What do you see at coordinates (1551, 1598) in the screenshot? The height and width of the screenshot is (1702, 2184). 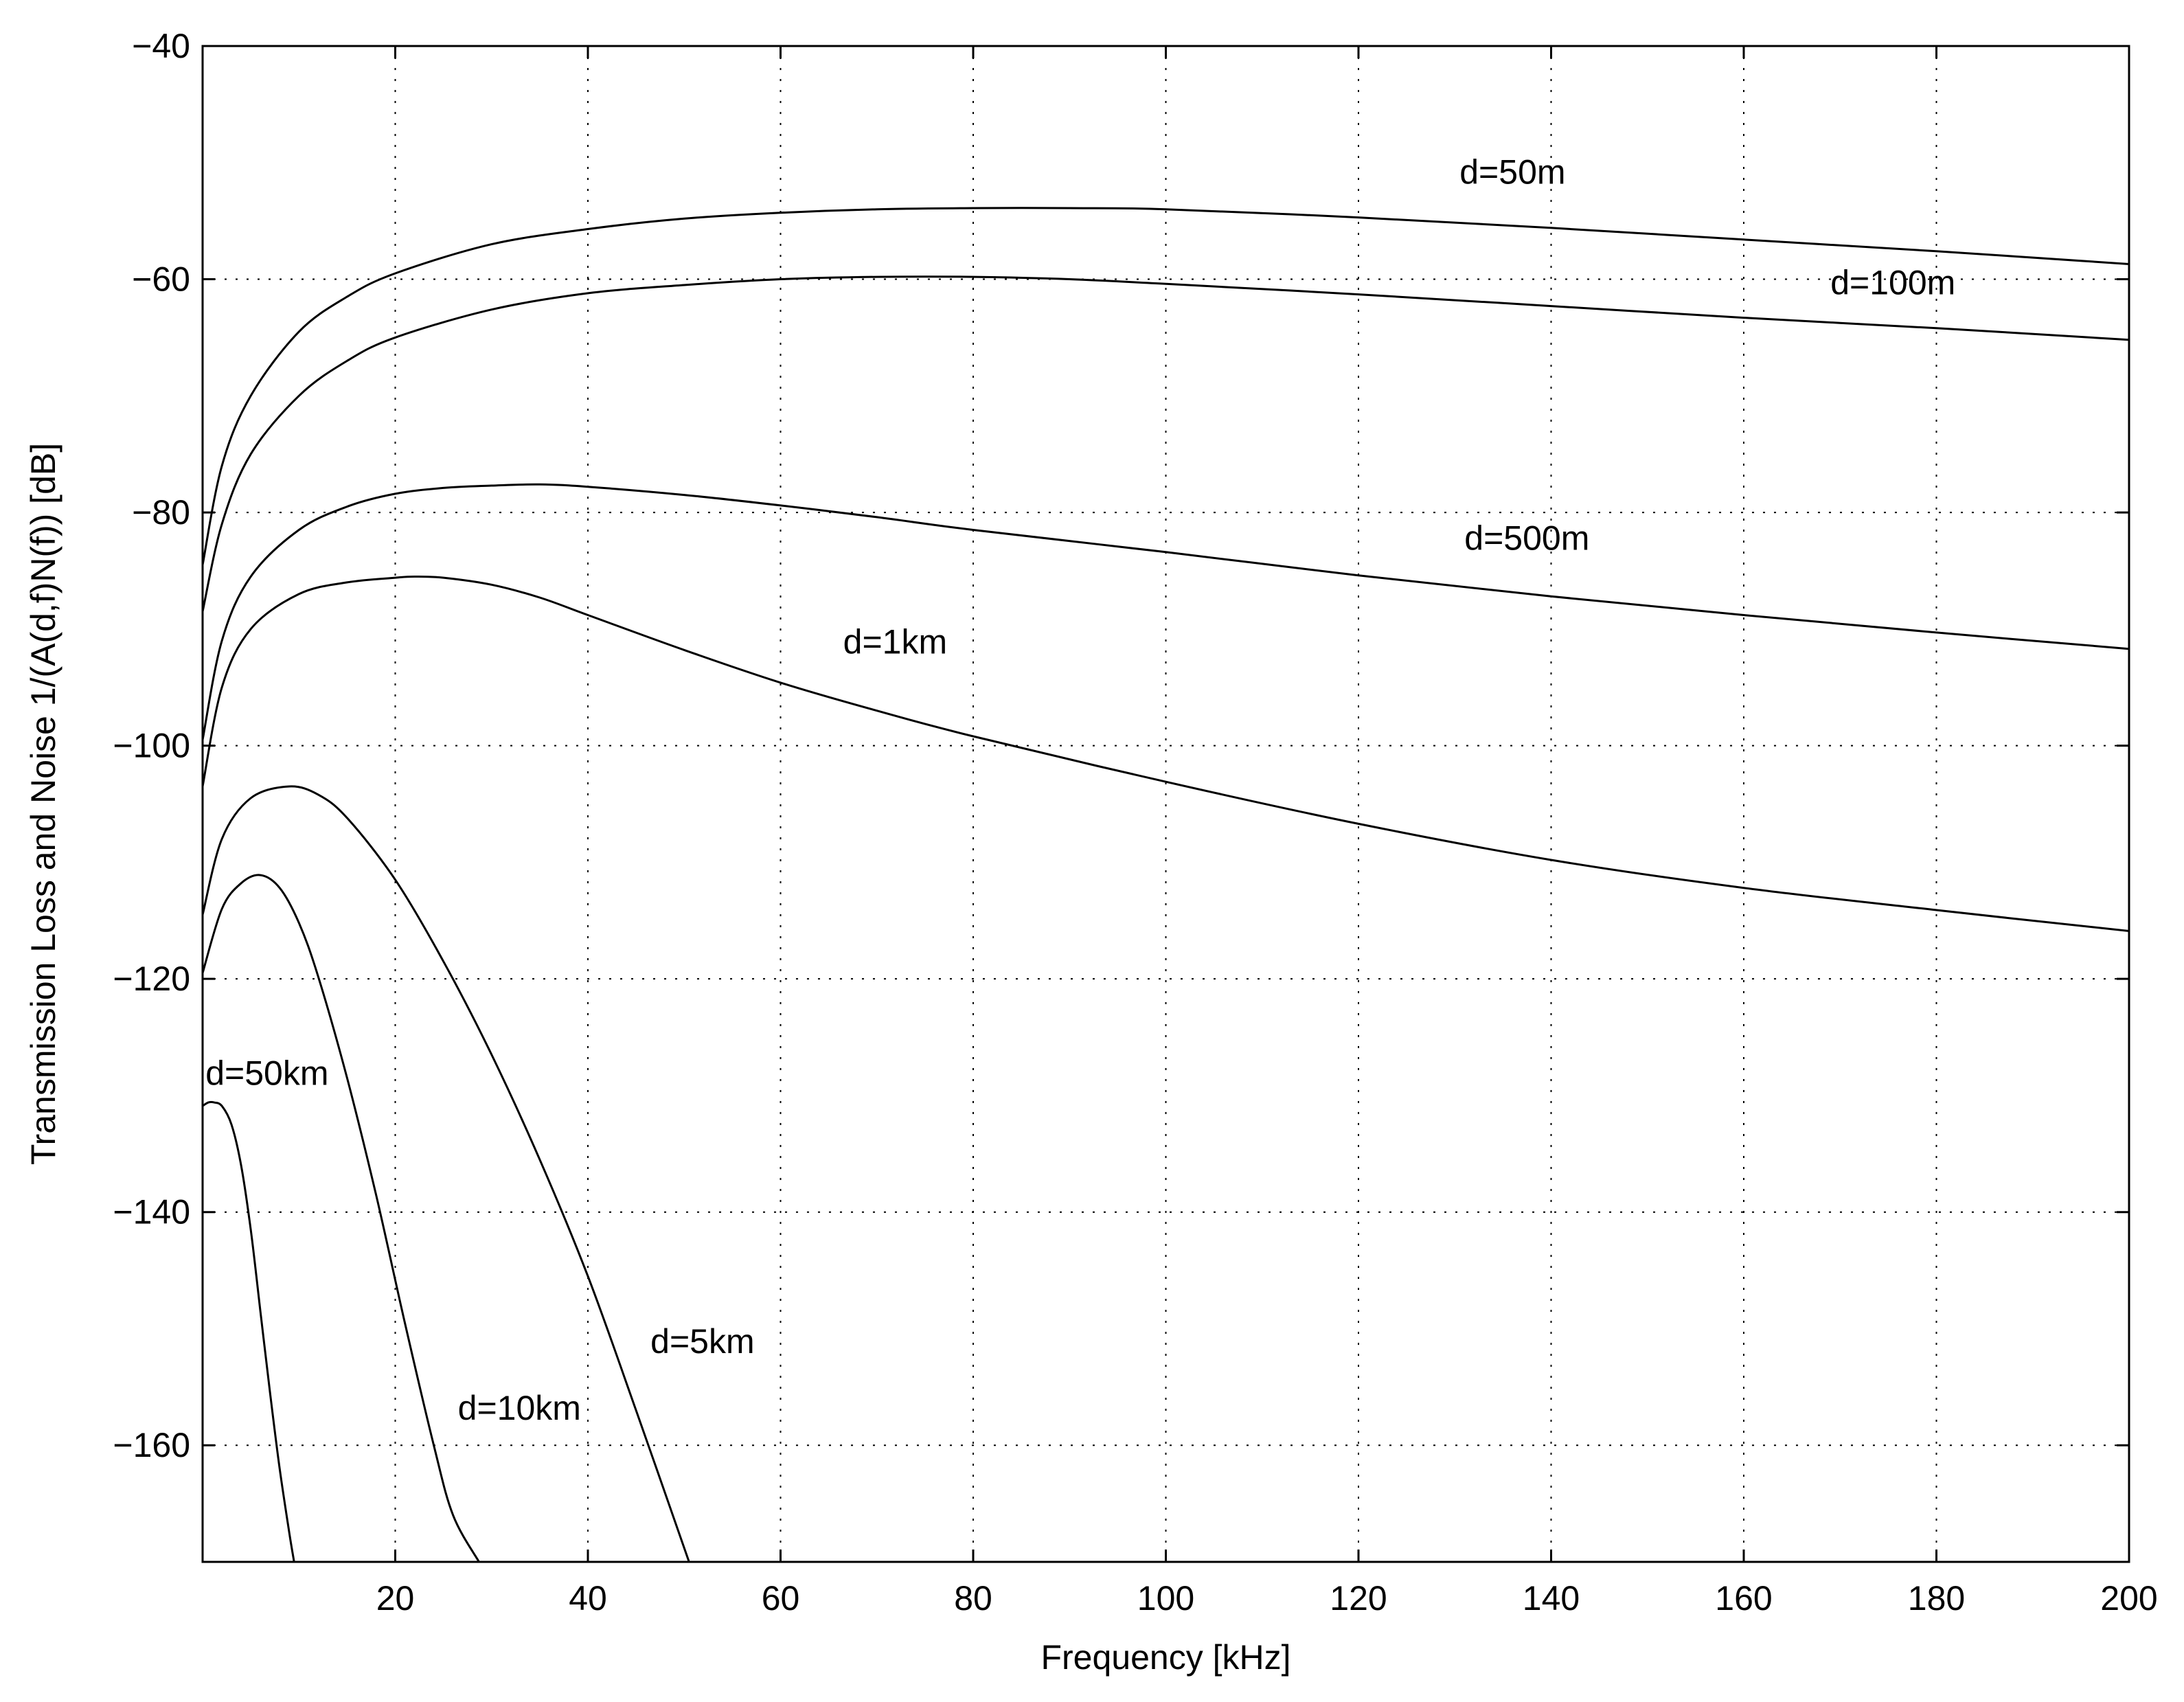 I see `x-tick-label: 140` at bounding box center [1551, 1598].